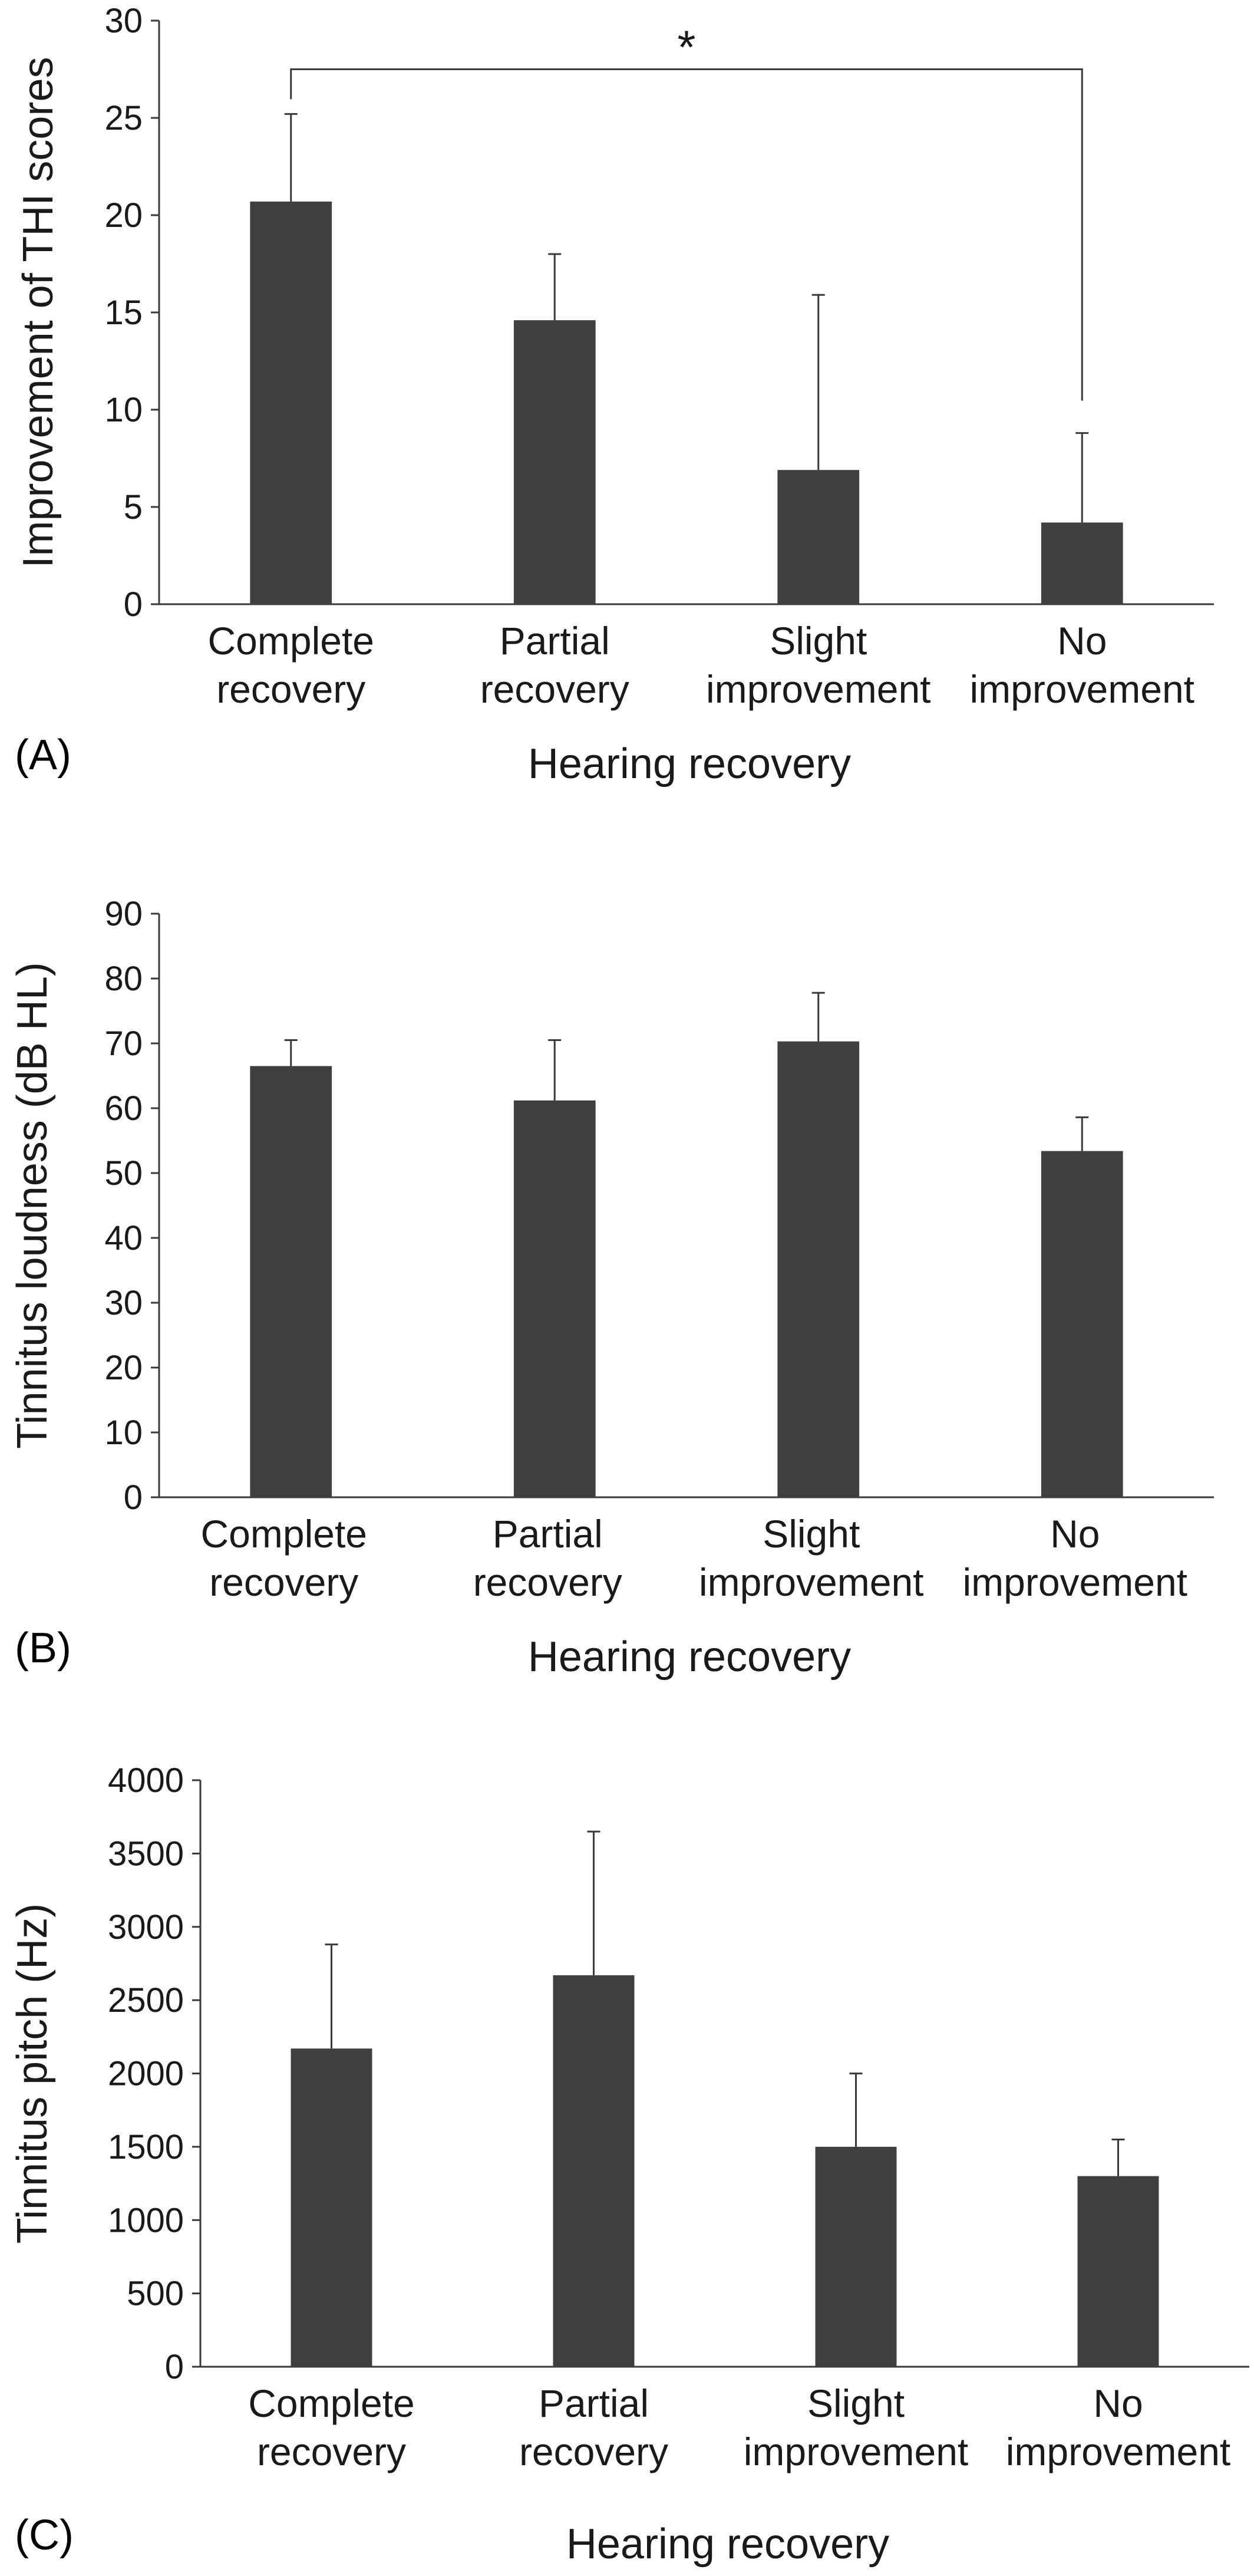 The width and height of the screenshot is (1254, 2576). I want to click on y-tick-label: 2500, so click(146, 2000).